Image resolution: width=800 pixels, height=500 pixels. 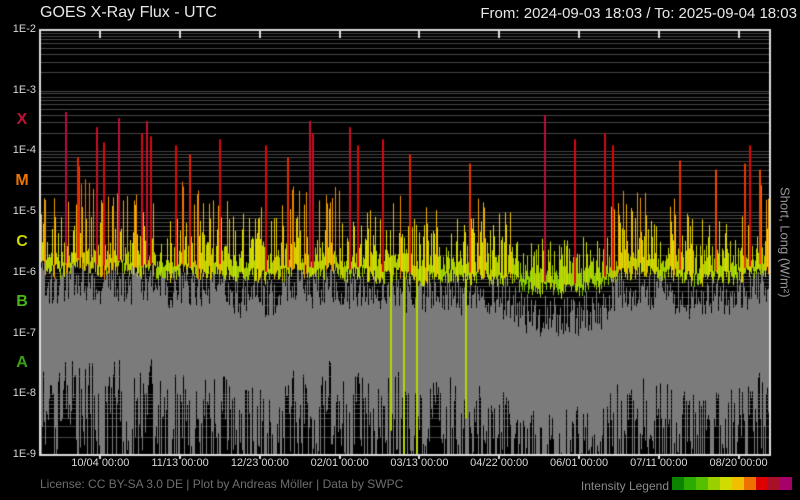 What do you see at coordinates (128, 12) in the screenshot?
I see `chart-title: GOES X-Ray Flux - UTC` at bounding box center [128, 12].